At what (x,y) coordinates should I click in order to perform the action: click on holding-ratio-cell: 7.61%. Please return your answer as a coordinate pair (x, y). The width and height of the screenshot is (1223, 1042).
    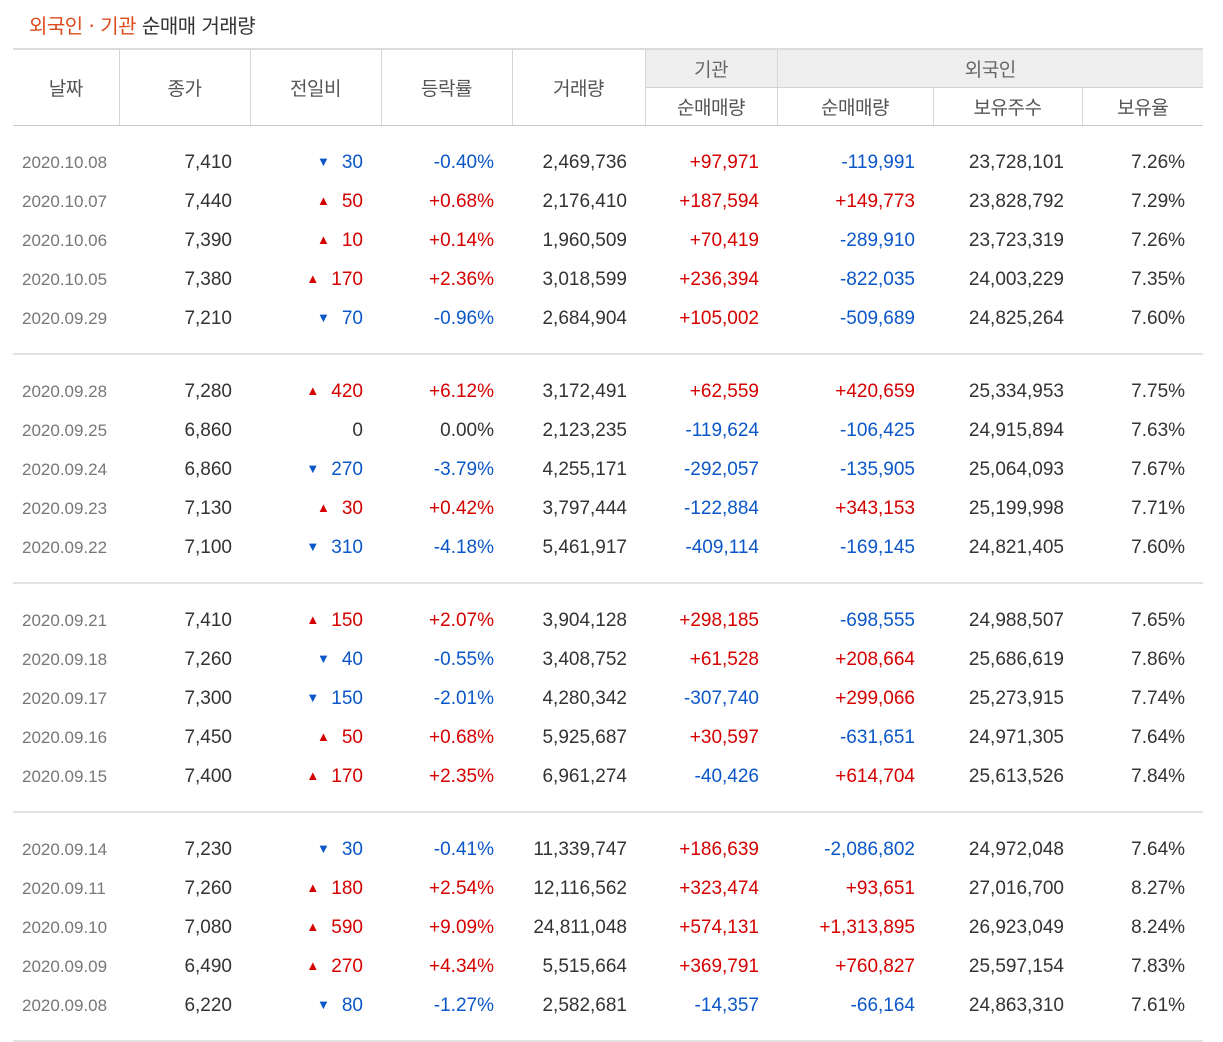
    Looking at the image, I should click on (1142, 1005).